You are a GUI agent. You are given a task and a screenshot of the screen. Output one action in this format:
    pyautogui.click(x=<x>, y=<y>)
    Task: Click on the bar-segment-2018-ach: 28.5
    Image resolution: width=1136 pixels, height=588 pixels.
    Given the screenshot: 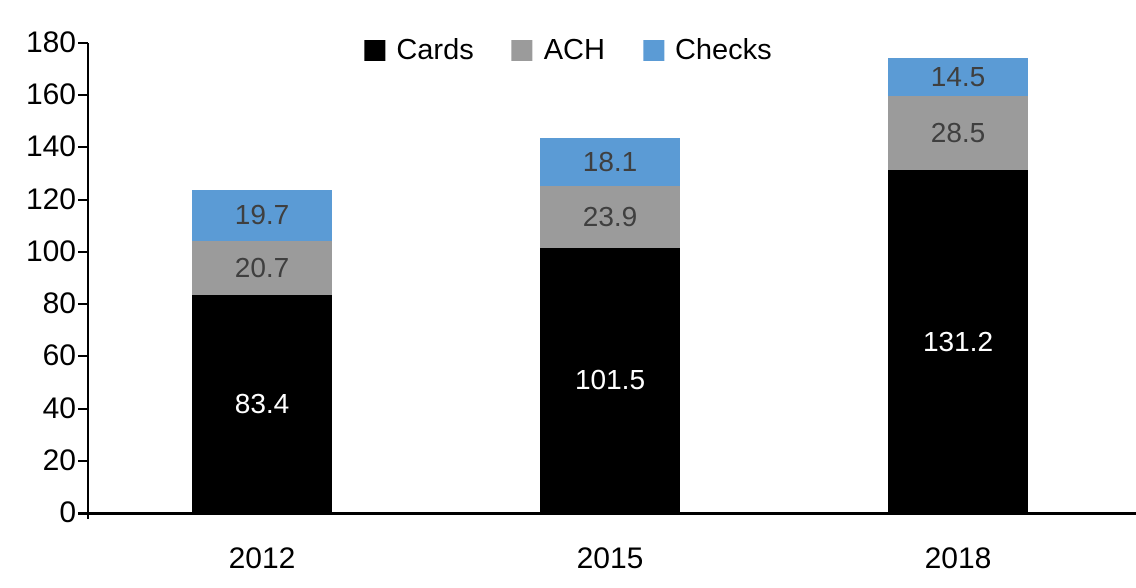 What is the action you would take?
    pyautogui.click(x=958, y=133)
    